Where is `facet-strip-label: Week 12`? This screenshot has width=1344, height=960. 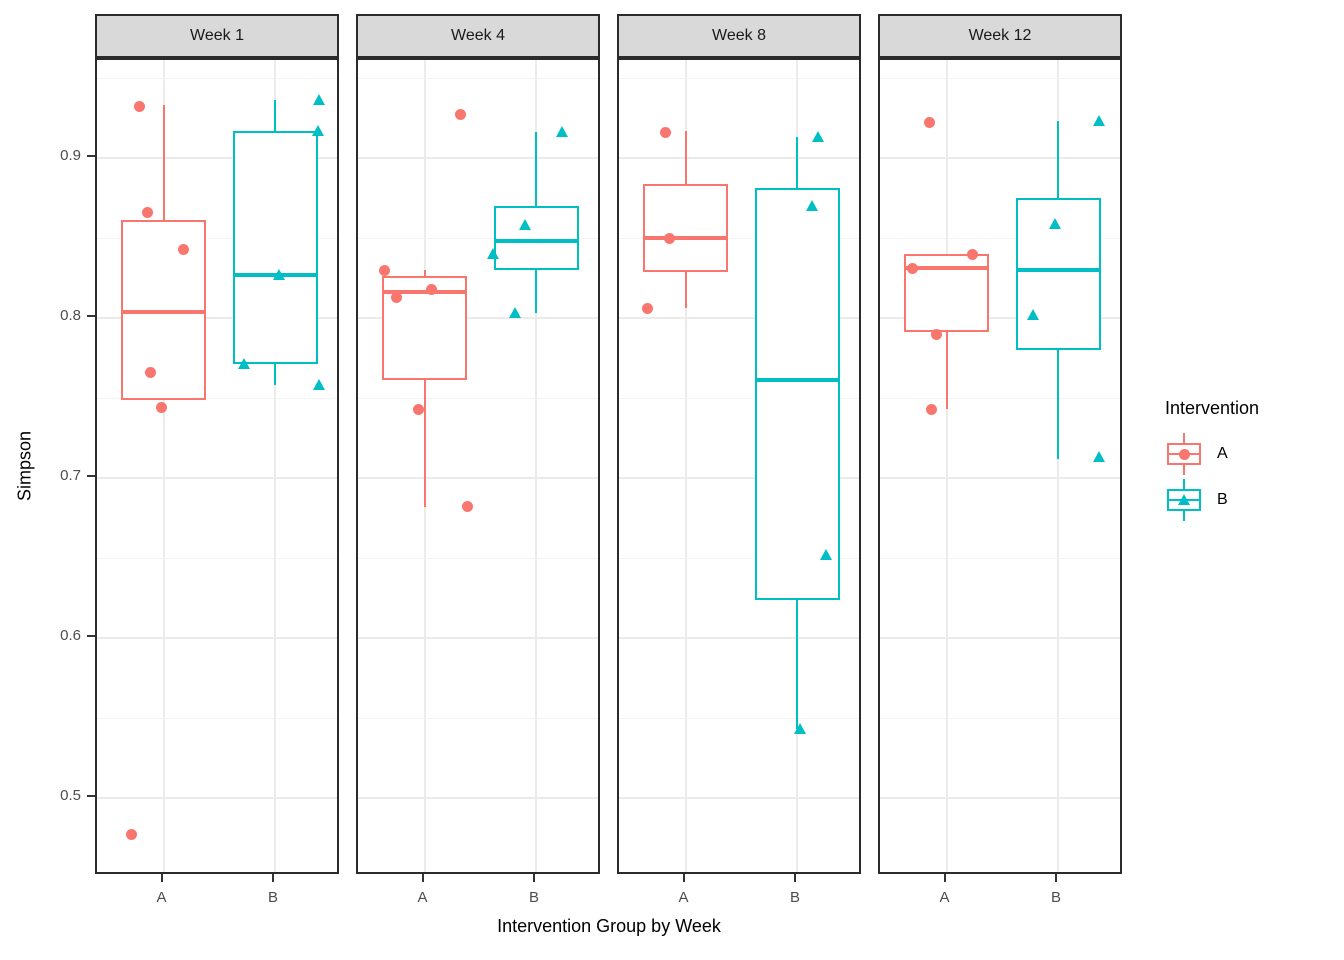 facet-strip-label: Week 12 is located at coordinates (1000, 35).